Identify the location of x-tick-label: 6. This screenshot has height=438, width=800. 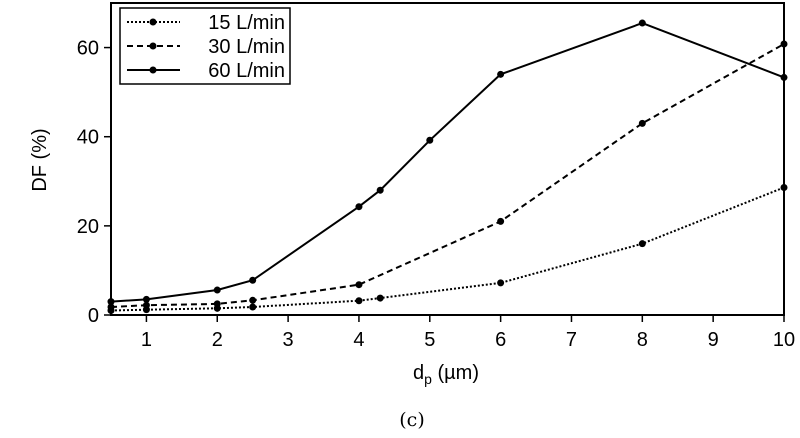
(500, 340).